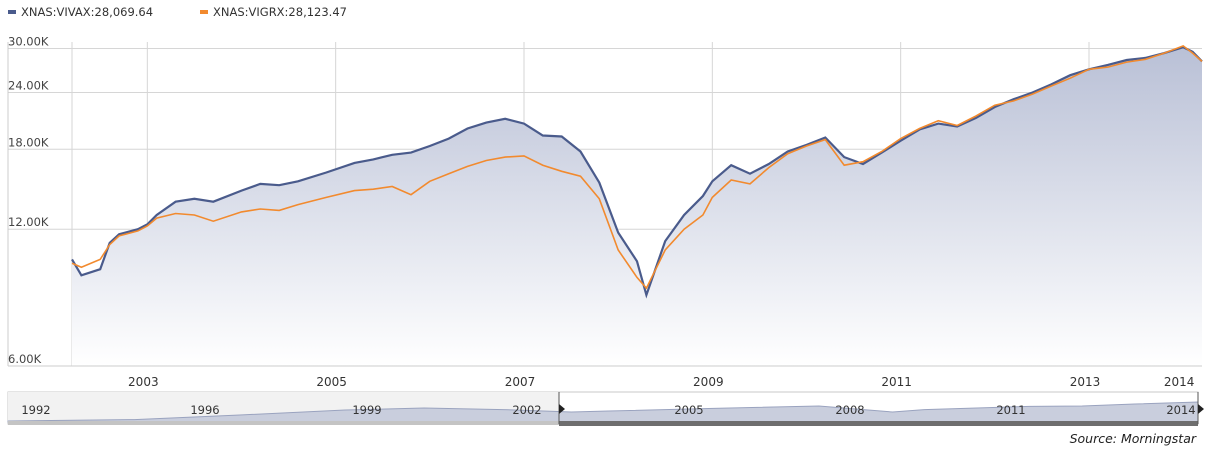 This screenshot has width=1212, height=456. I want to click on navigator-ticks: 1992 1996 1999 2002 2005 2008 2011 2014, so click(608, 410).